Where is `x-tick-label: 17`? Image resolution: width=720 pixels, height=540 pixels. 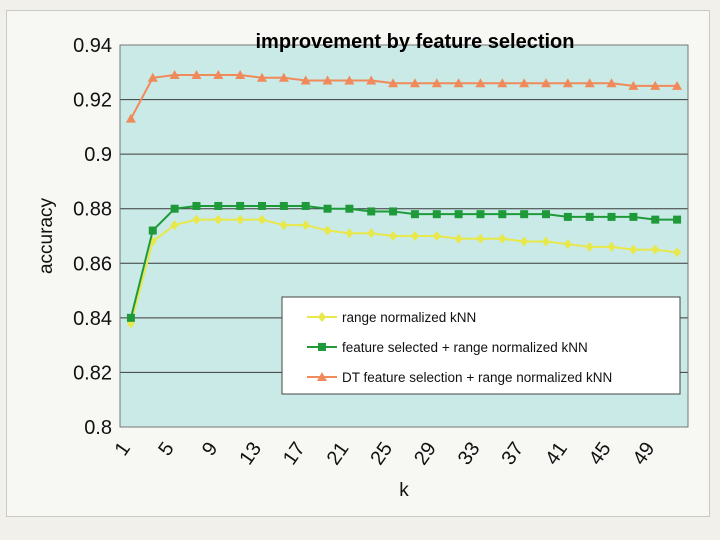
x-tick-label: 17 is located at coordinates (294, 453).